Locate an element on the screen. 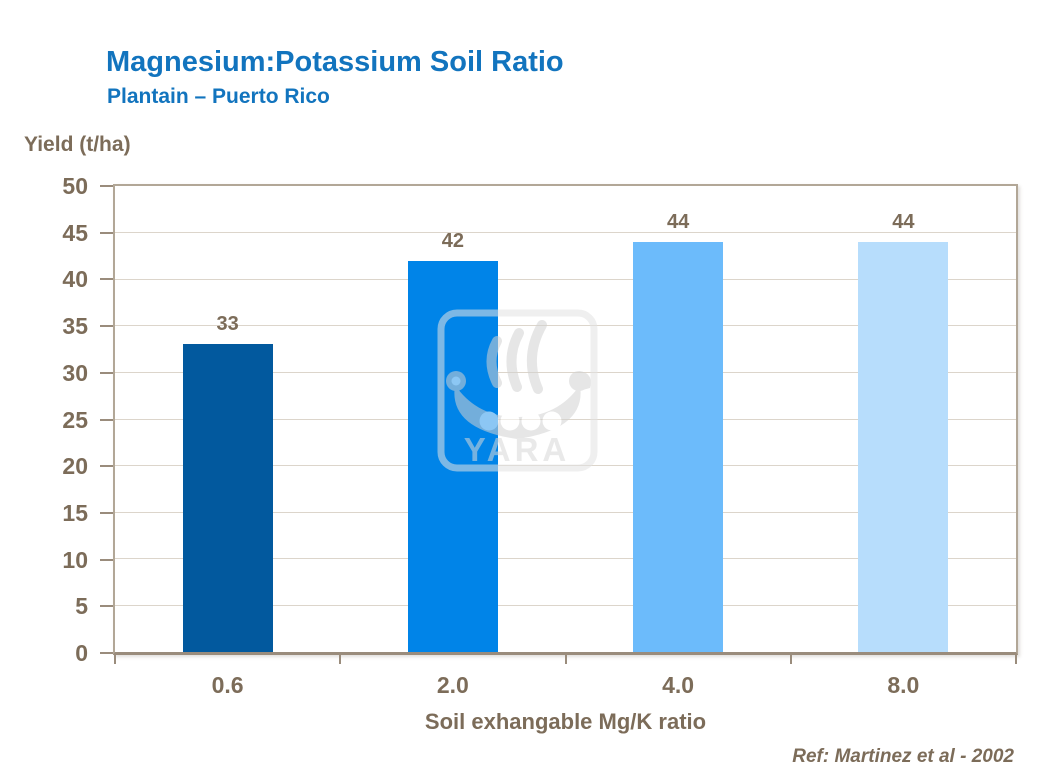 The height and width of the screenshot is (779, 1038). y-tick-label: 45 is located at coordinates (75, 232).